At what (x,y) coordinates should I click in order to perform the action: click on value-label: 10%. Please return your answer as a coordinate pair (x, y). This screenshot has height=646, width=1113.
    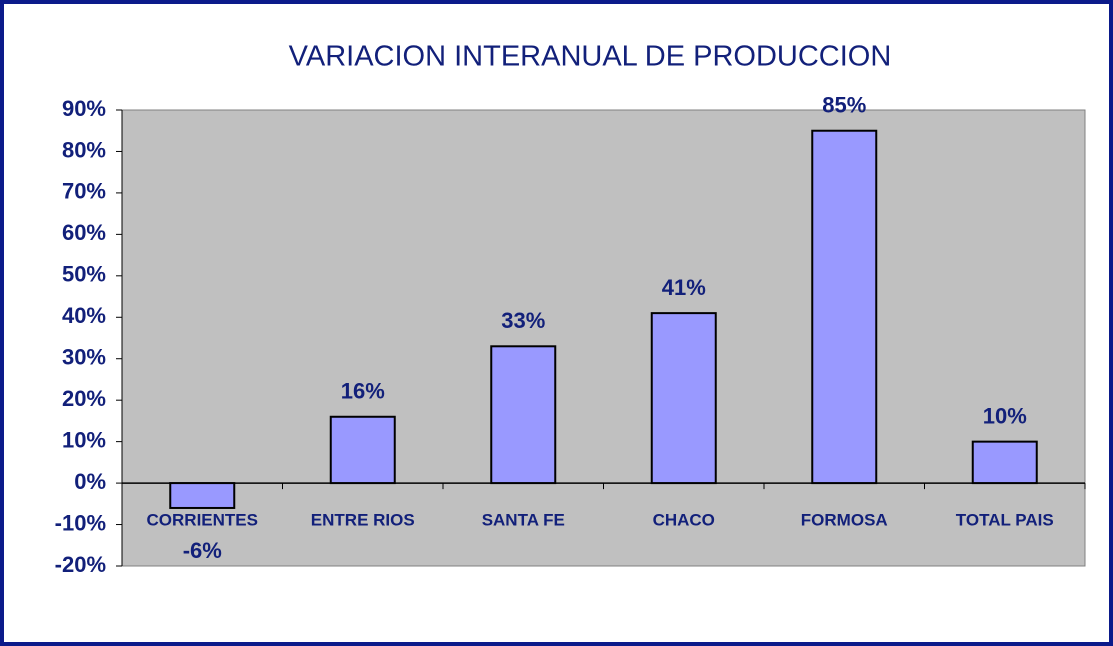
    Looking at the image, I should click on (1005, 415).